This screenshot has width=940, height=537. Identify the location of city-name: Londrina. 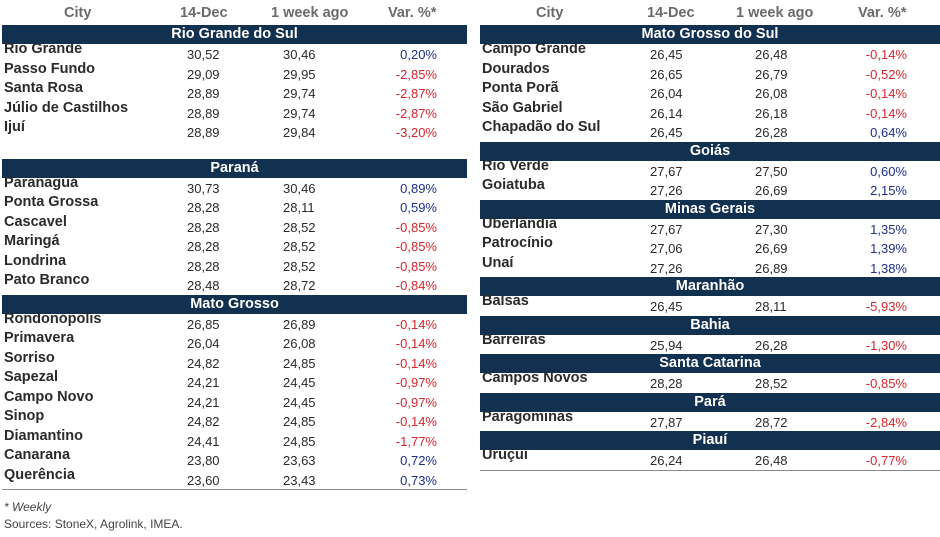
(35, 260).